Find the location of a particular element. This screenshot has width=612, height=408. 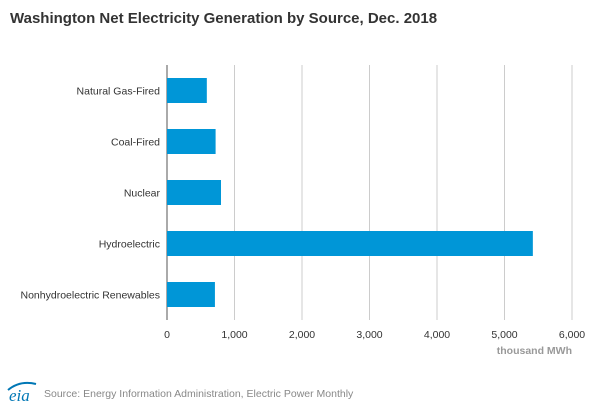

eia-logo: eia is located at coordinates (22, 392).